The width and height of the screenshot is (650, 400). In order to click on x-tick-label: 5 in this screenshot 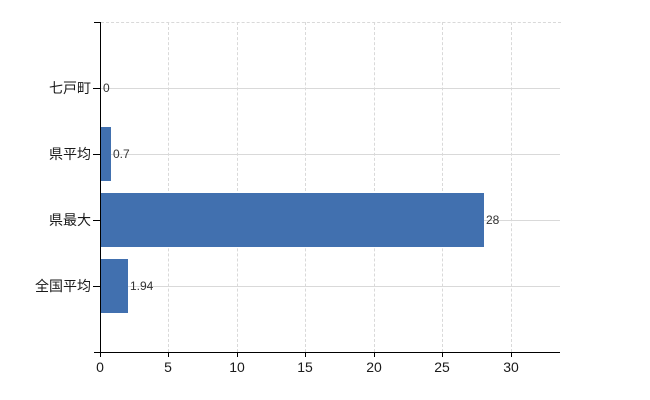, I will do `click(168, 367)`.